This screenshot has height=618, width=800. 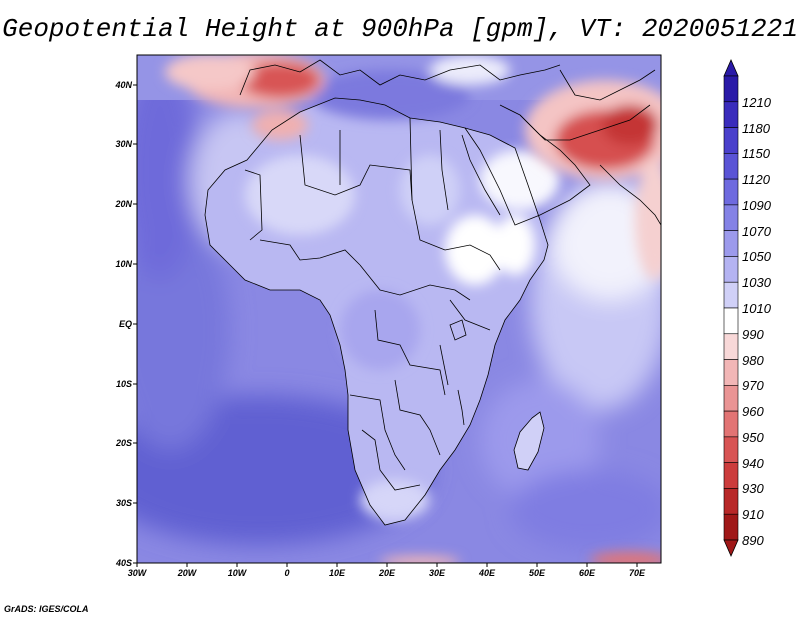 I want to click on south-africa-light, so click(x=395, y=500).